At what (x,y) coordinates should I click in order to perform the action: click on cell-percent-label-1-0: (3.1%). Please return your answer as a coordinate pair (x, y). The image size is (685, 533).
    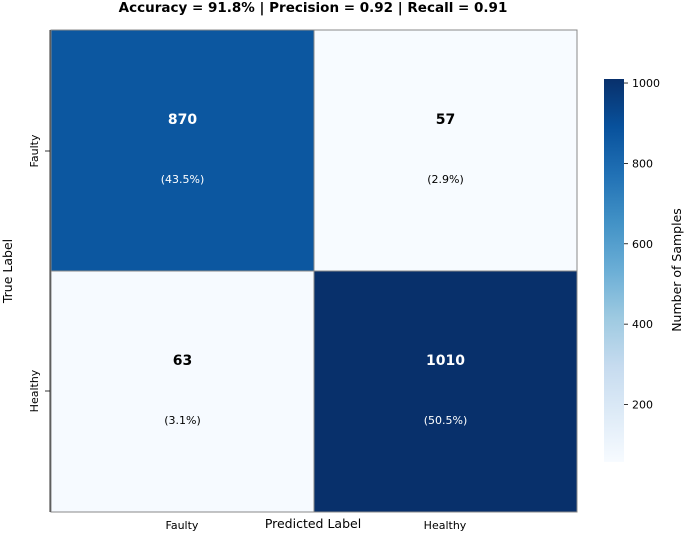
    Looking at the image, I should click on (182, 420).